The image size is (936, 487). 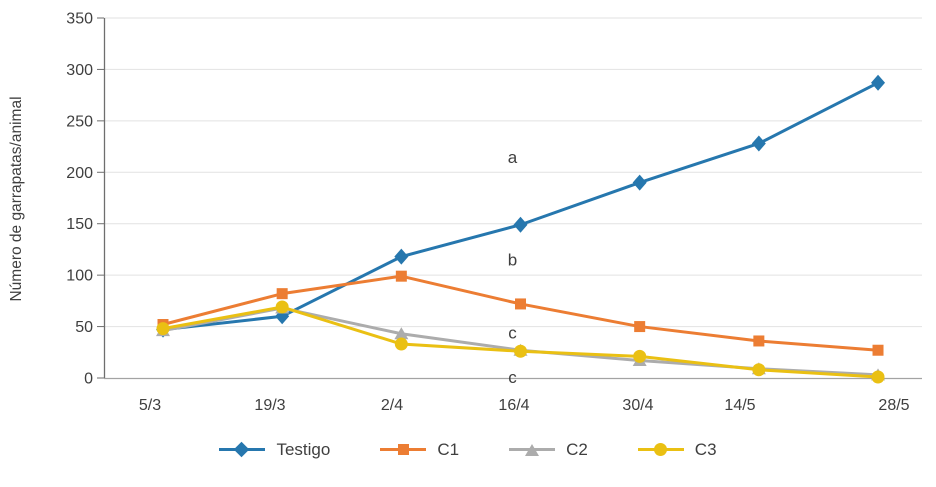 I want to click on x-axis-label: 30/4, so click(x=637, y=405).